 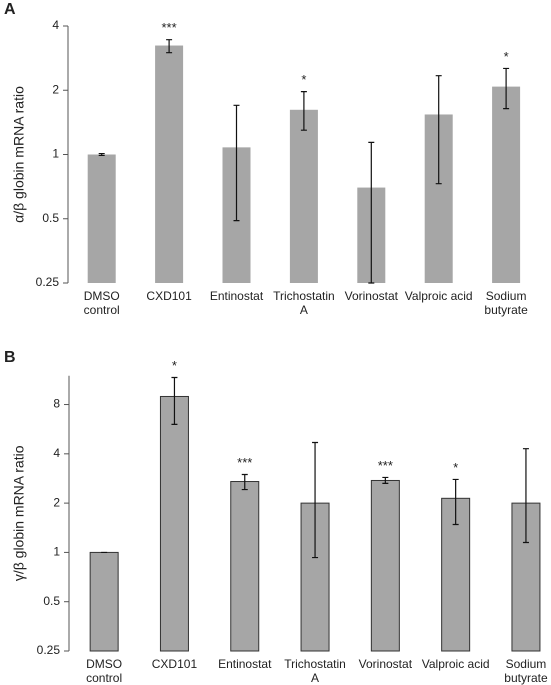 What do you see at coordinates (19, 513) in the screenshot?
I see `y-axis-label: γ/β globin mRNA ratio` at bounding box center [19, 513].